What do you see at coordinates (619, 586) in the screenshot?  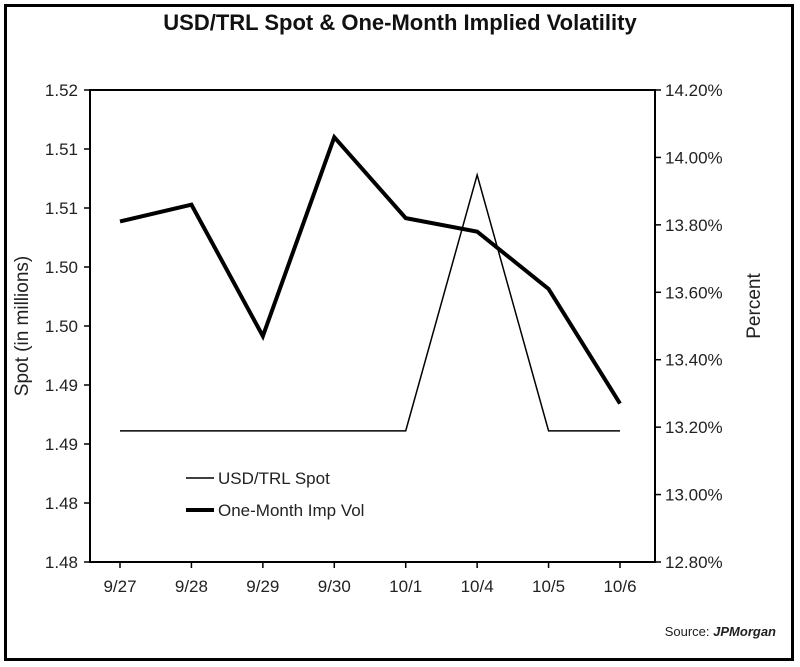 I see `x-tick-label: 10/6` at bounding box center [619, 586].